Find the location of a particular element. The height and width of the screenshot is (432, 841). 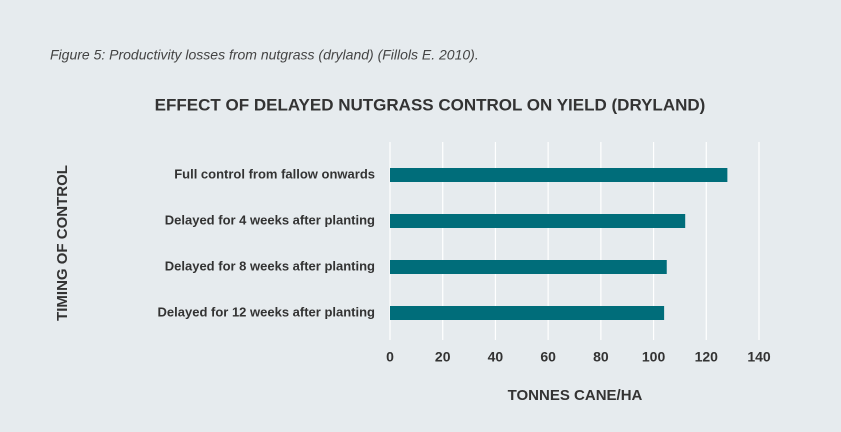

x-tick-label: 140 is located at coordinates (759, 357).